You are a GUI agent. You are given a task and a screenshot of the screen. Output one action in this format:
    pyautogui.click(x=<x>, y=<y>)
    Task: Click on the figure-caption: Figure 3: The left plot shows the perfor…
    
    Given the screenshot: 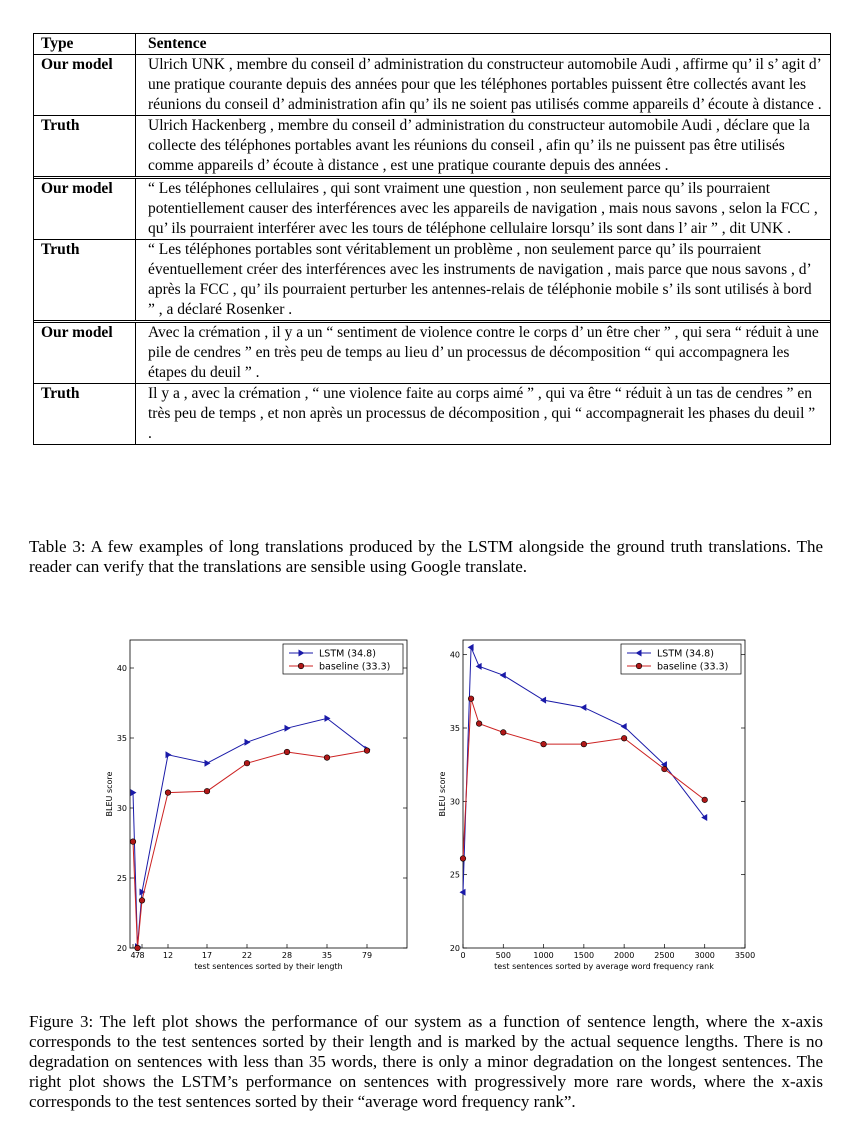 What is the action you would take?
    pyautogui.click(x=426, y=1061)
    